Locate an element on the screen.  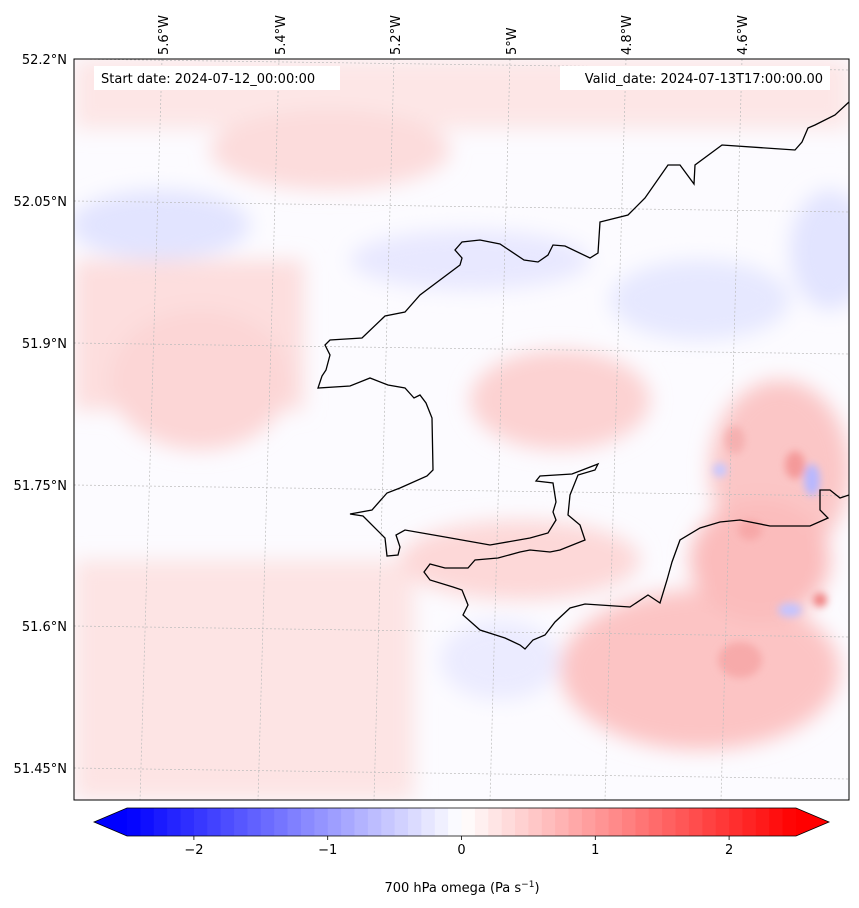
colorbar-ticks: −2 −1 0 1 2 is located at coordinates (458, 847).